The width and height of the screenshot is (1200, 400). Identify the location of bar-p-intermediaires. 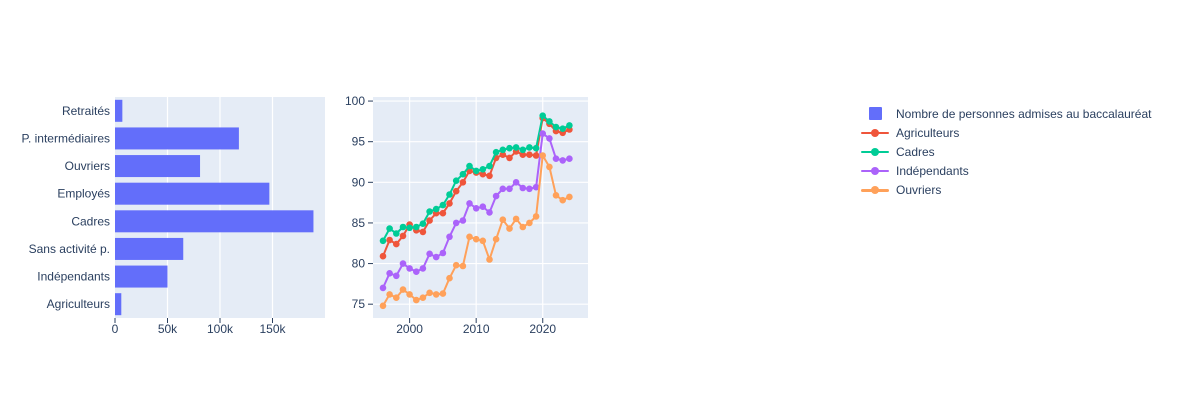
(177, 138).